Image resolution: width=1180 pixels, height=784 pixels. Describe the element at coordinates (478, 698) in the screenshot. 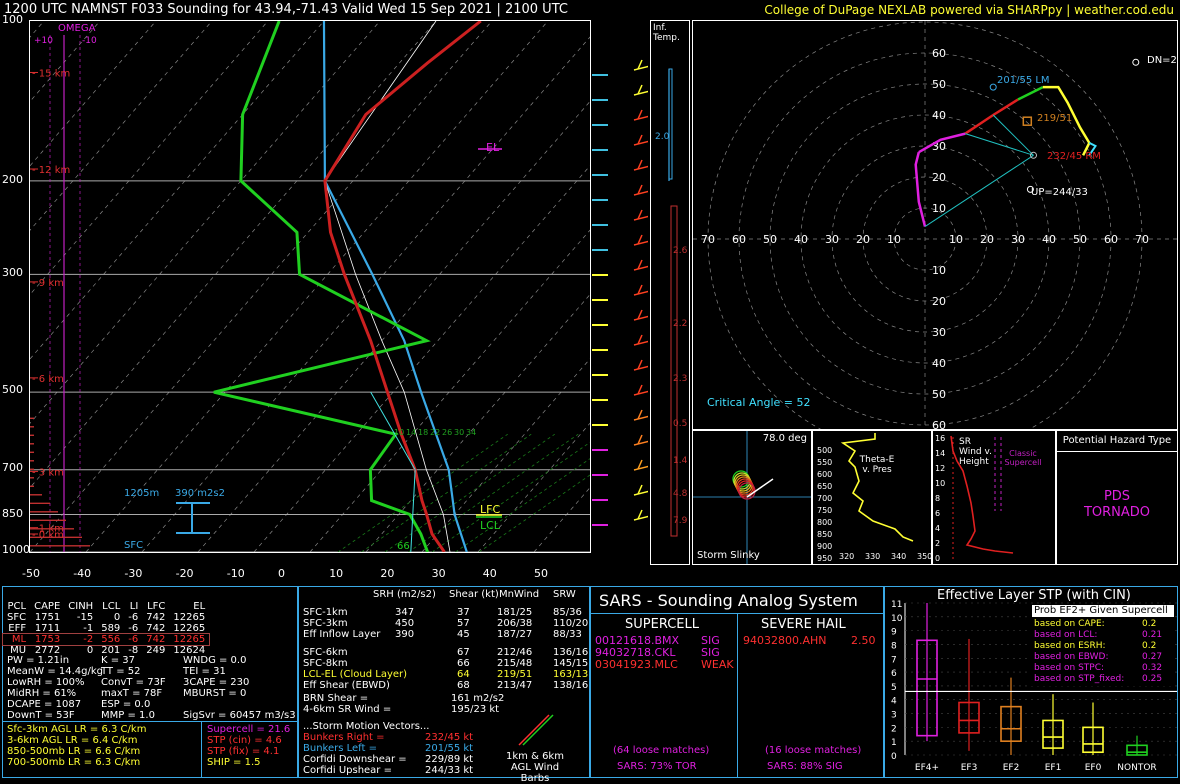

I see `brn-value: 161 m2/s2` at that location.